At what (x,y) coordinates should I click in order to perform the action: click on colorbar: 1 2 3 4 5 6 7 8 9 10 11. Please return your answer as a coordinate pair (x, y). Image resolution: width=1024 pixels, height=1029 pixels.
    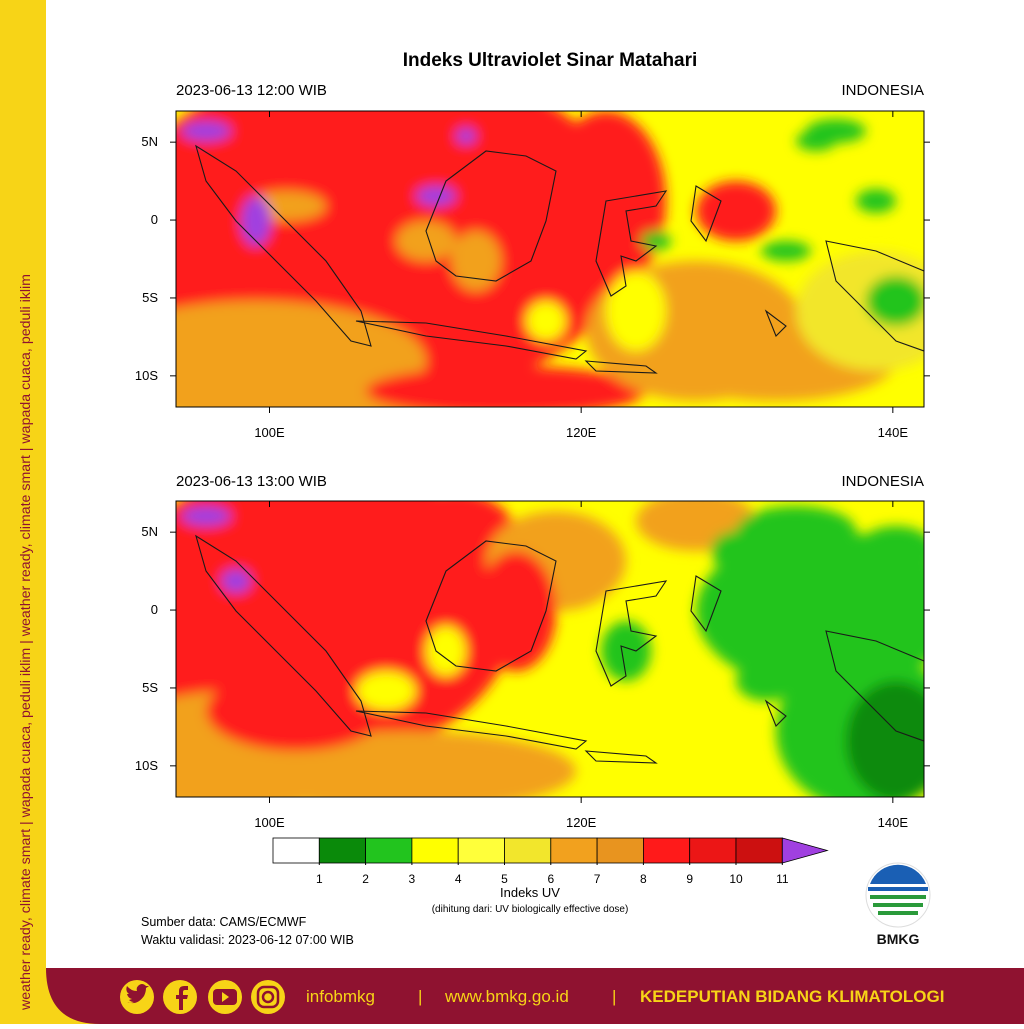
    Looking at the image, I should click on (550, 861).